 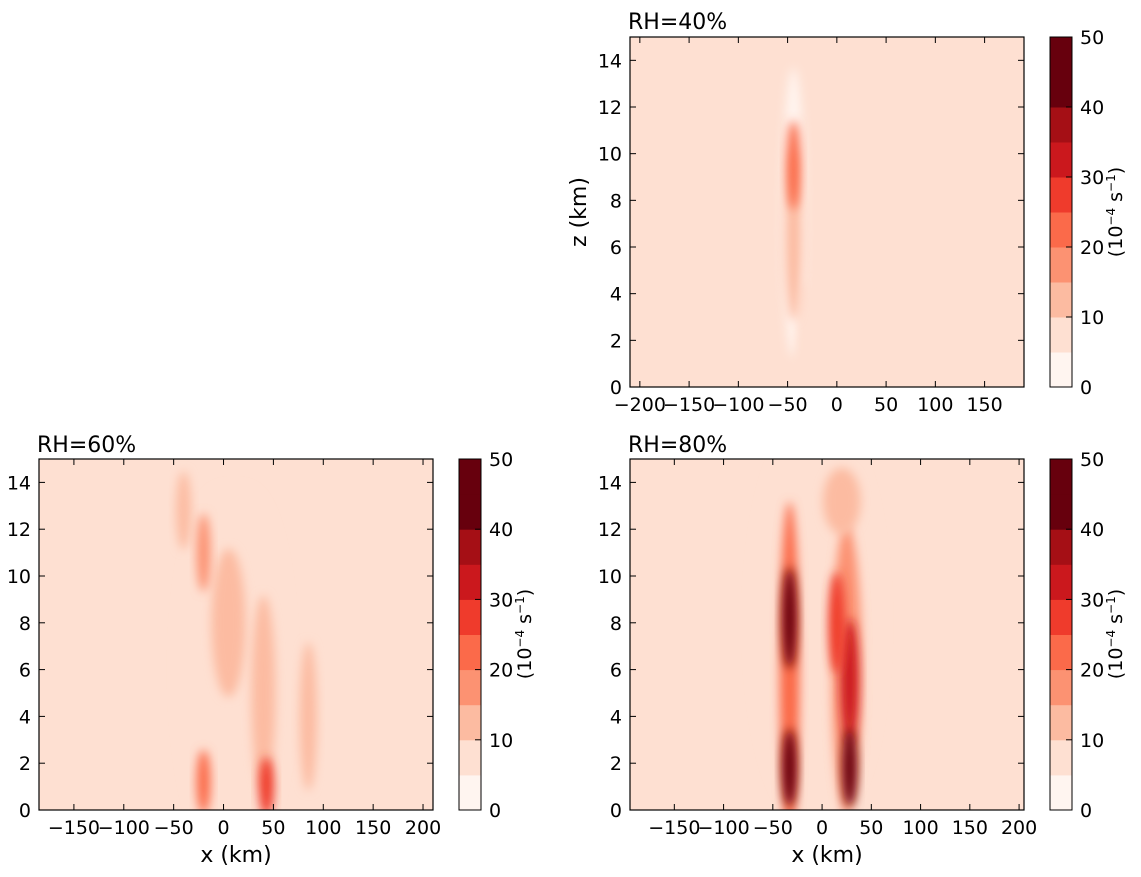 I want to click on contour-background, so click(x=827, y=212).